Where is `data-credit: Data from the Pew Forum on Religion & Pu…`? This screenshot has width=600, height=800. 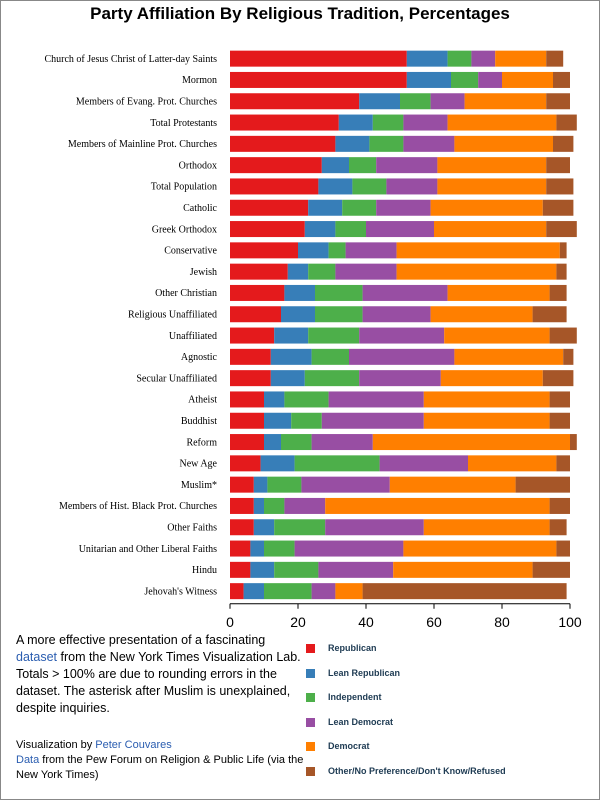
data-credit: Data from the Pew Forum on Religion & Pu… is located at coordinates (166, 768).